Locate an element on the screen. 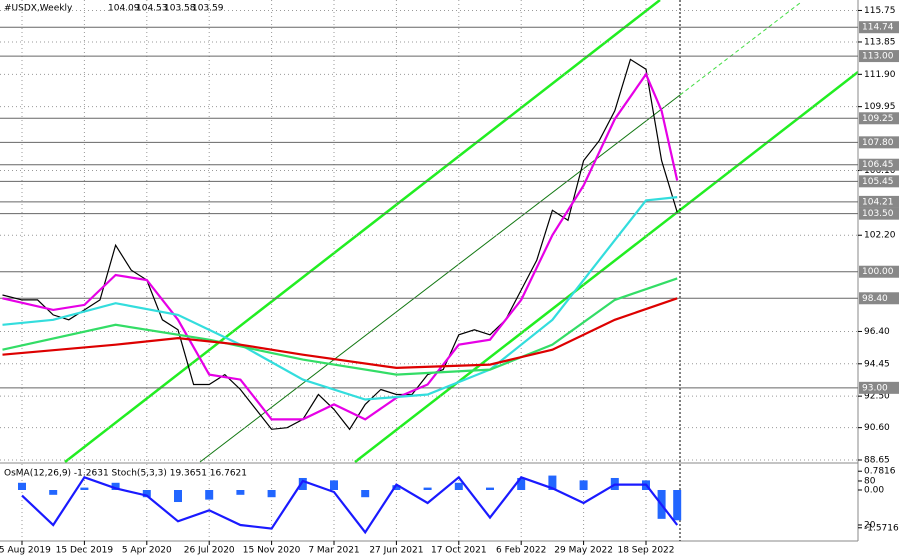 This screenshot has width=900, height=559. level-label: 106.45 is located at coordinates (878, 165).